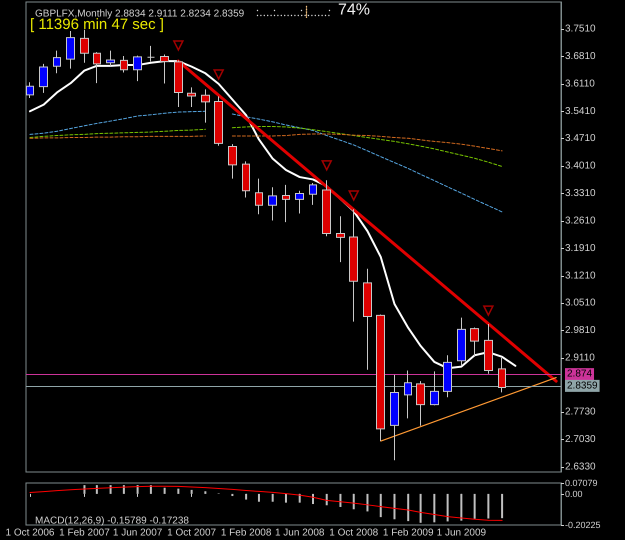  What do you see at coordinates (408, 533) in the screenshot?
I see `x-tick-label: 1 Feb 2009` at bounding box center [408, 533].